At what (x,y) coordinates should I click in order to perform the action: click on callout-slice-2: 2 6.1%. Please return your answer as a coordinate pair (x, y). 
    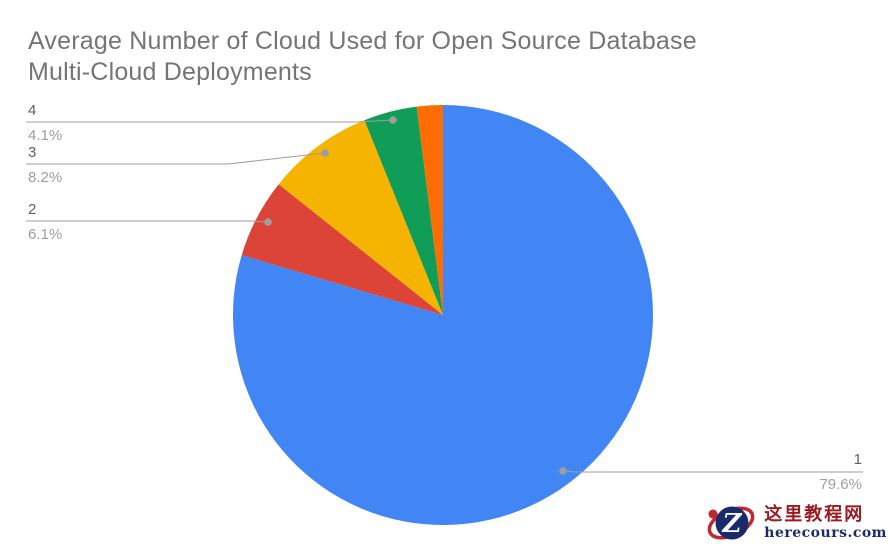
    Looking at the image, I should click on (45, 221).